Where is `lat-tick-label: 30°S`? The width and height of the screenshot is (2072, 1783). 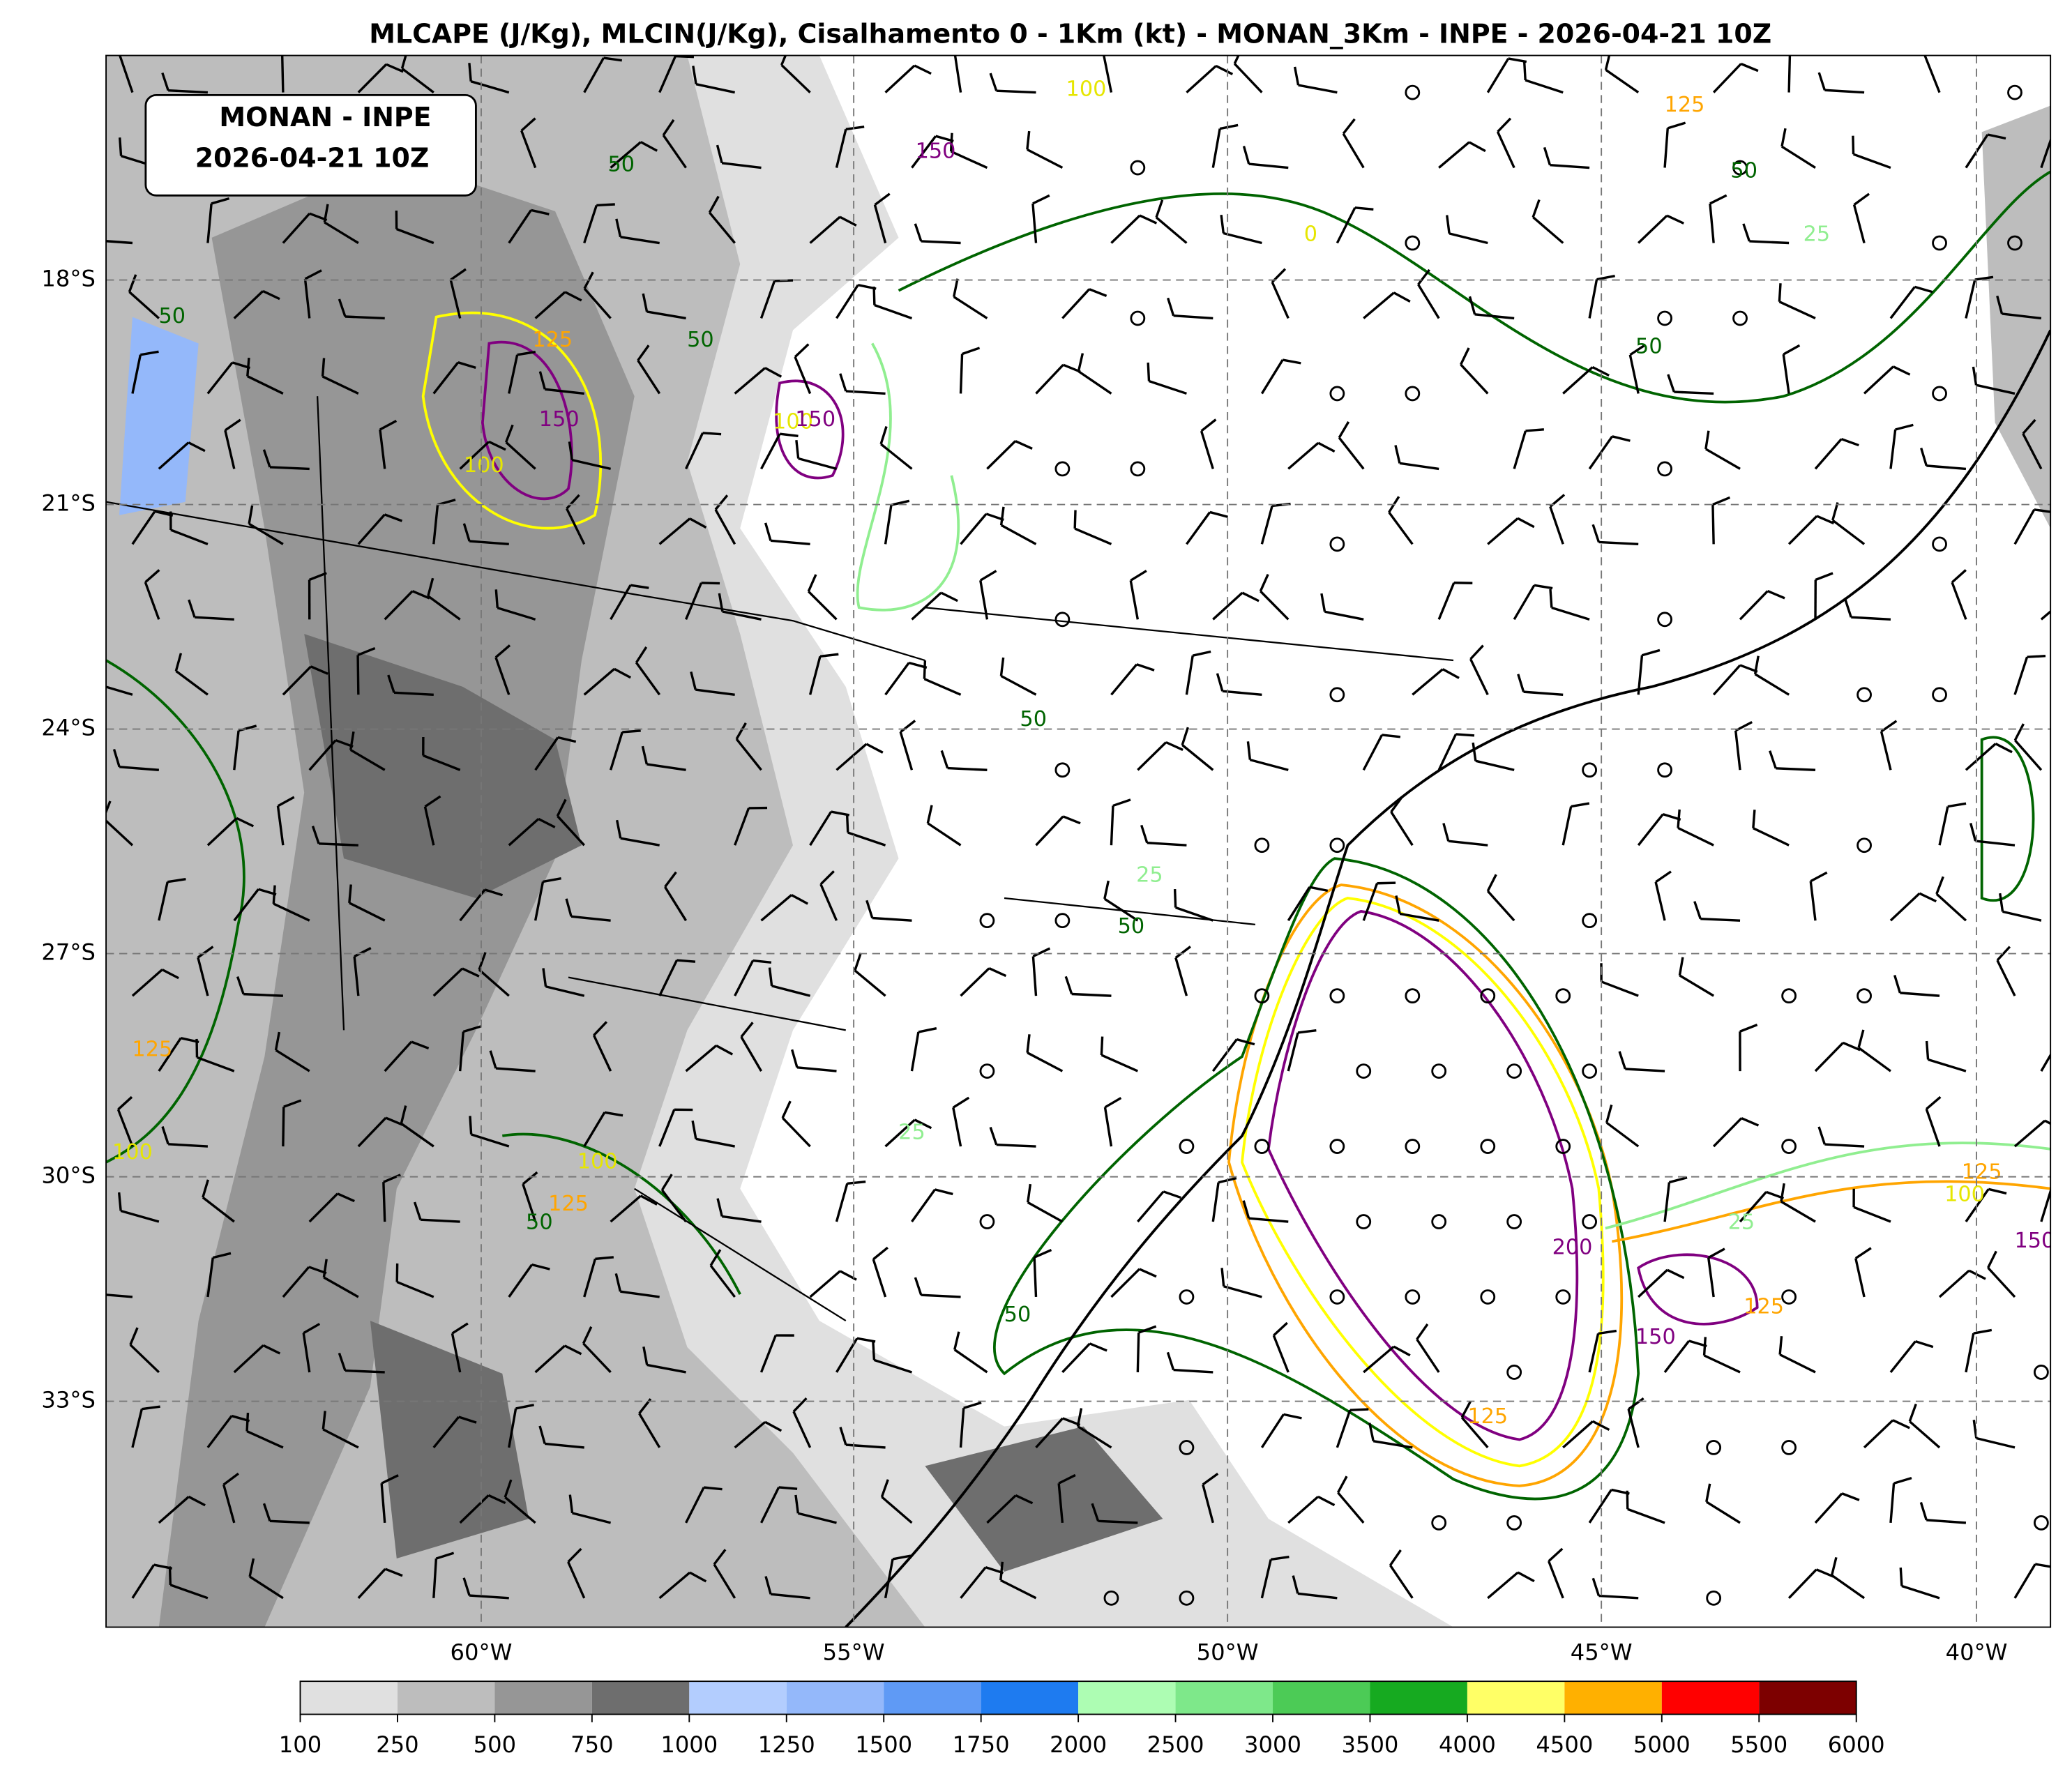
lat-tick-label: 30°S is located at coordinates (68, 1175).